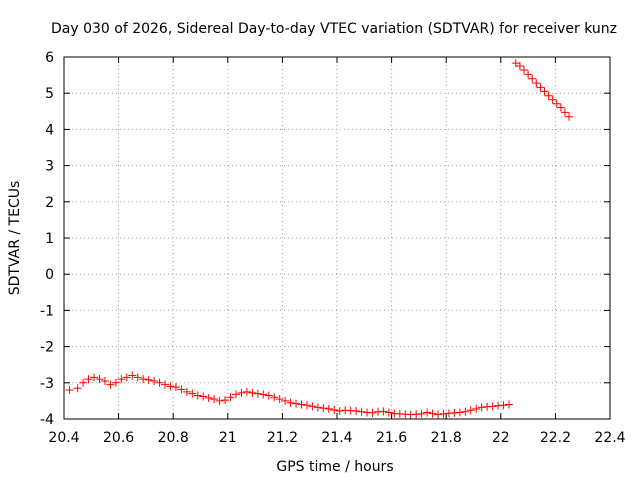  I want to click on y-tick-label: 4, so click(49, 130).